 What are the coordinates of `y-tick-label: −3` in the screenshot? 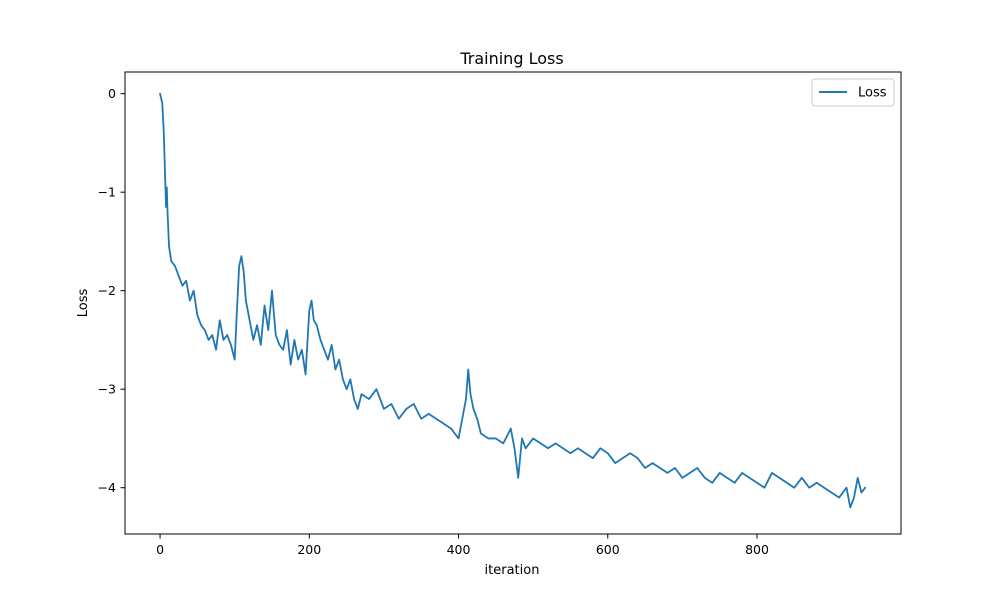 It's located at (107, 389).